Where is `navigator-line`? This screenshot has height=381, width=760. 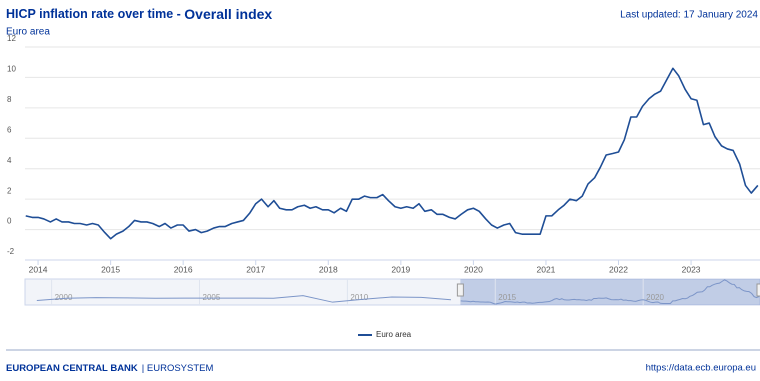 navigator-line is located at coordinates (610, 292).